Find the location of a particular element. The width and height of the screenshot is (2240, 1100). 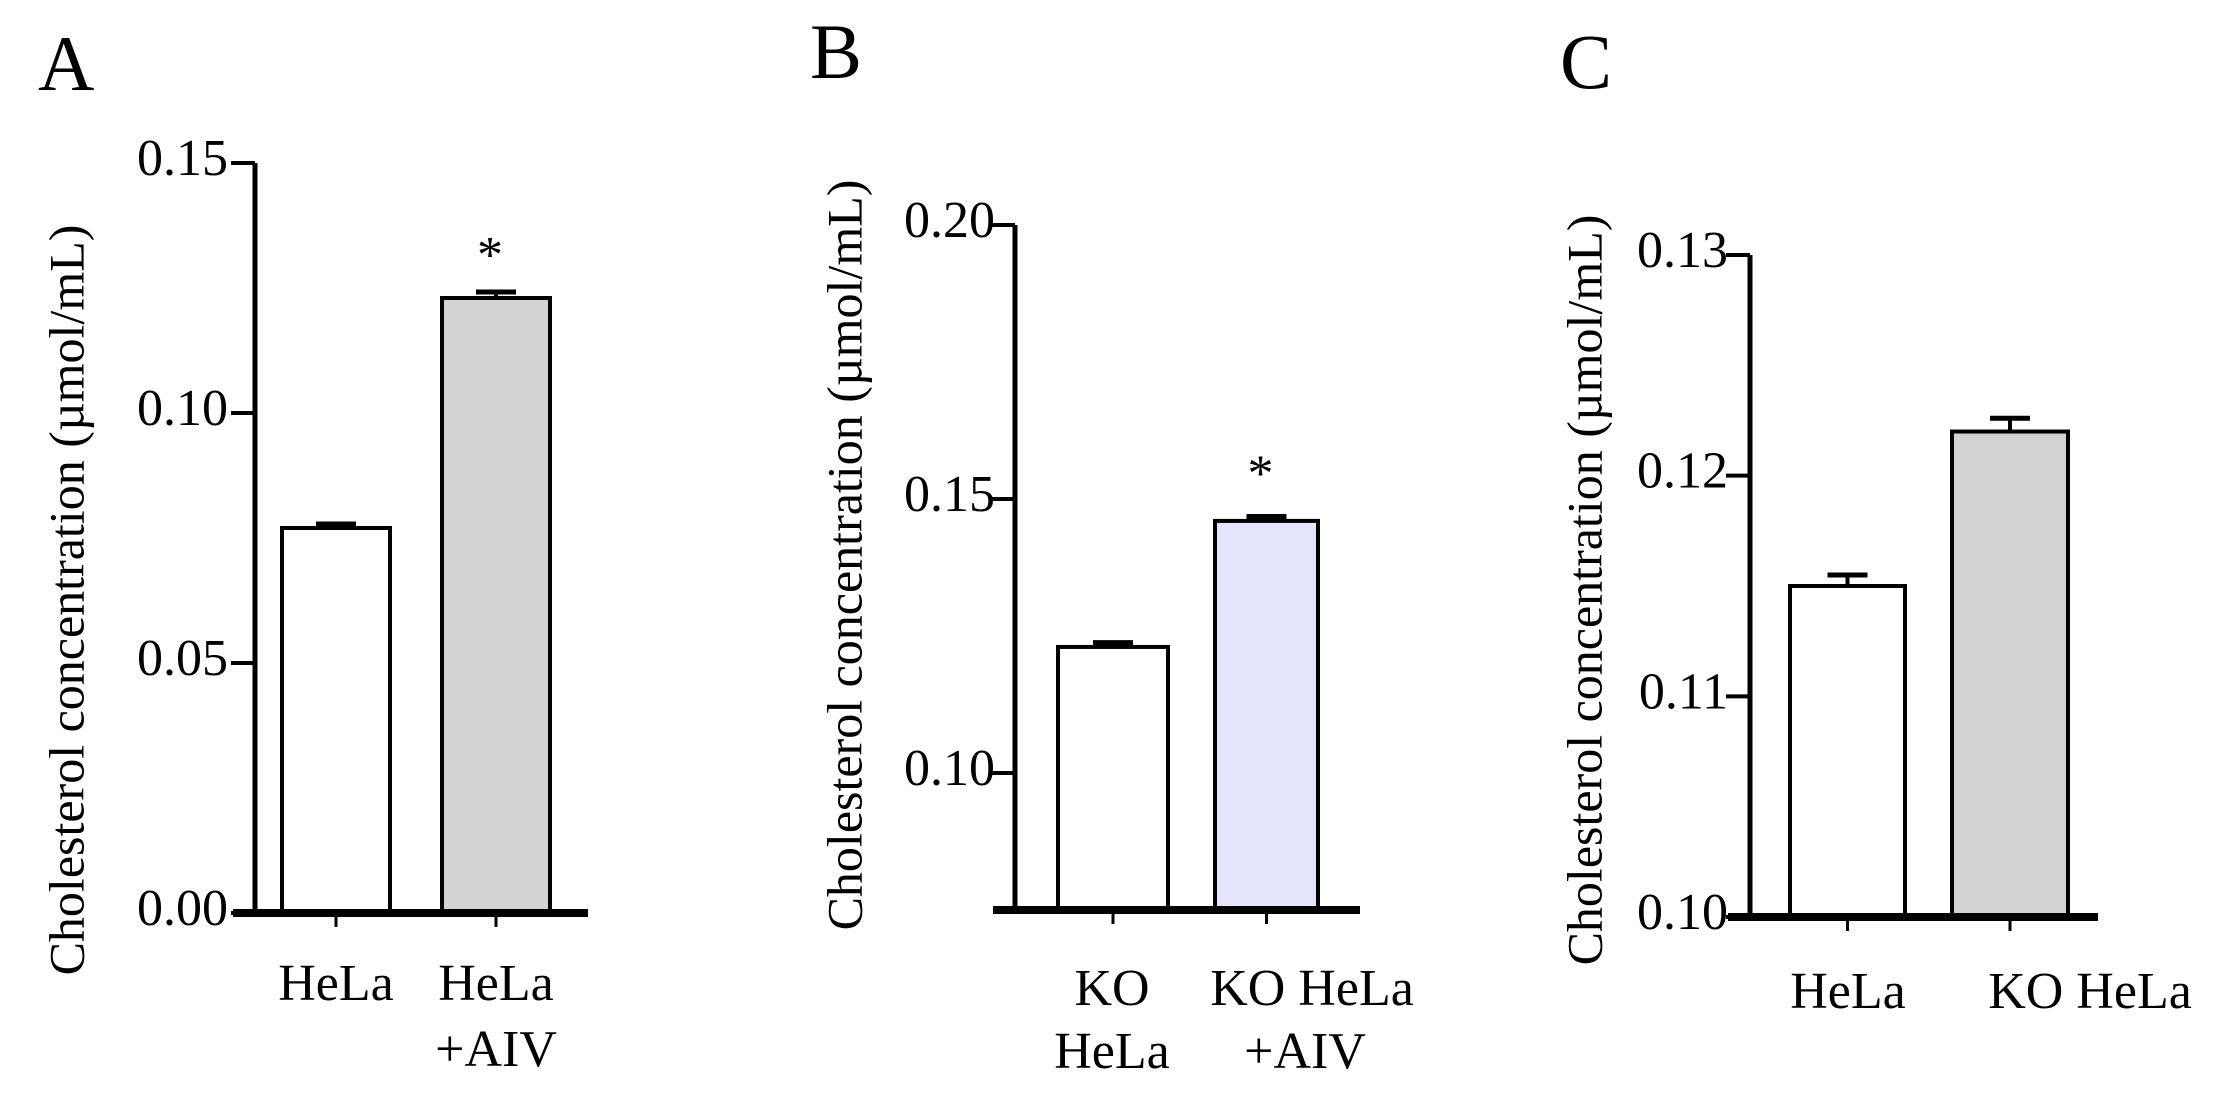

y-tick-label: 0.00 is located at coordinates (182, 908).